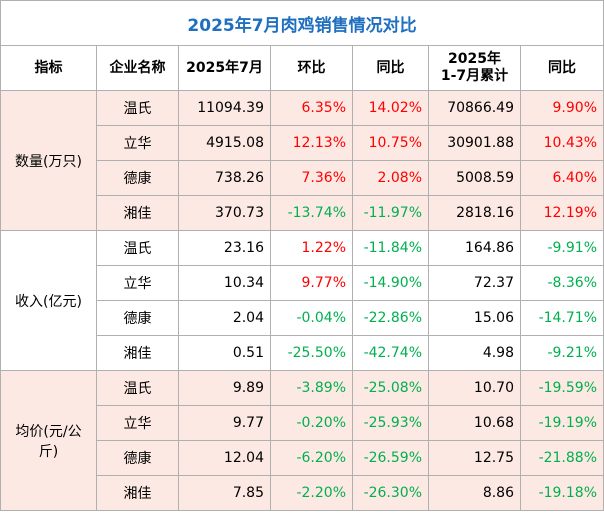  I want to click on value-cell: -19.19%, so click(562, 423).